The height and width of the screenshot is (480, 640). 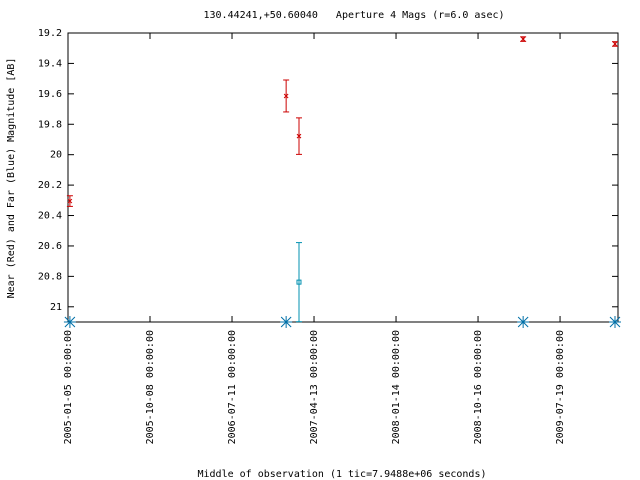 I want to click on y-tick-label: 19.4, so click(x=50, y=63).